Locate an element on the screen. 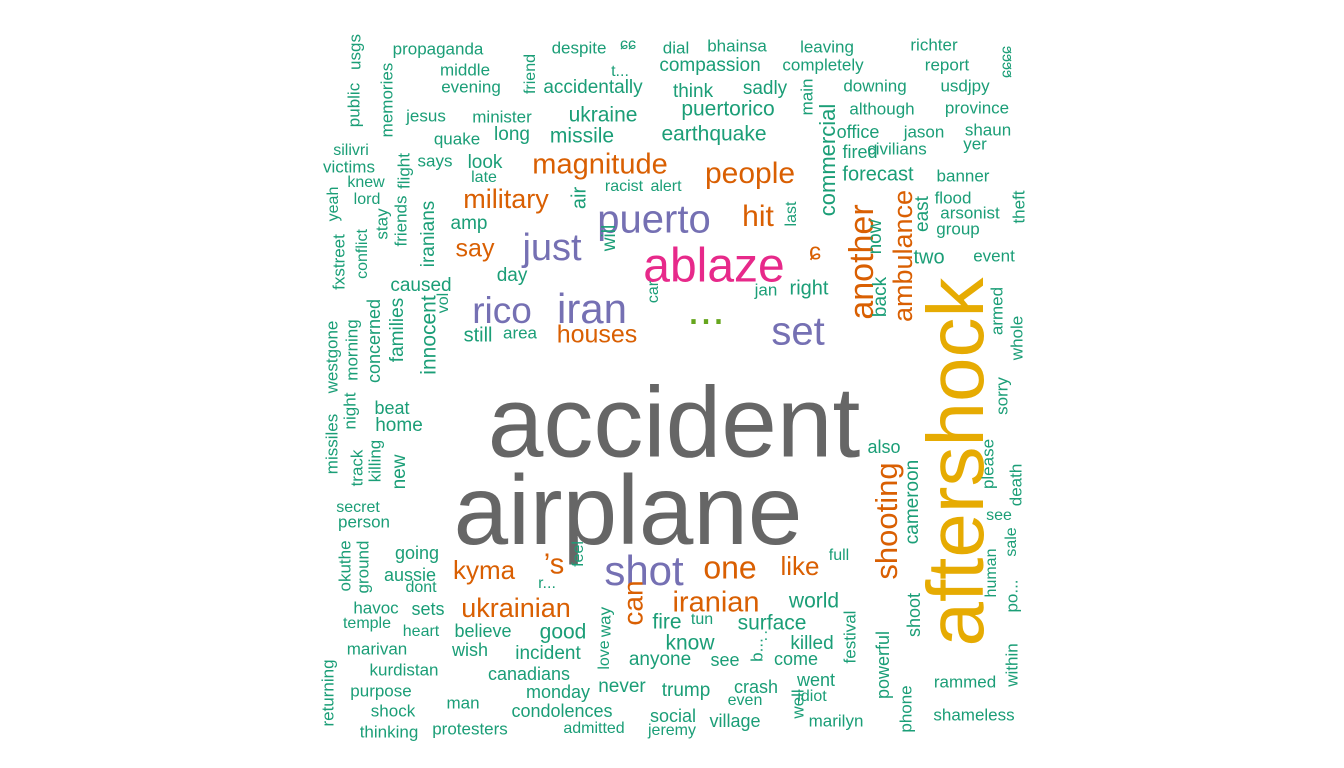 The height and width of the screenshot is (768, 1344). word-118: alert is located at coordinates (666, 186).